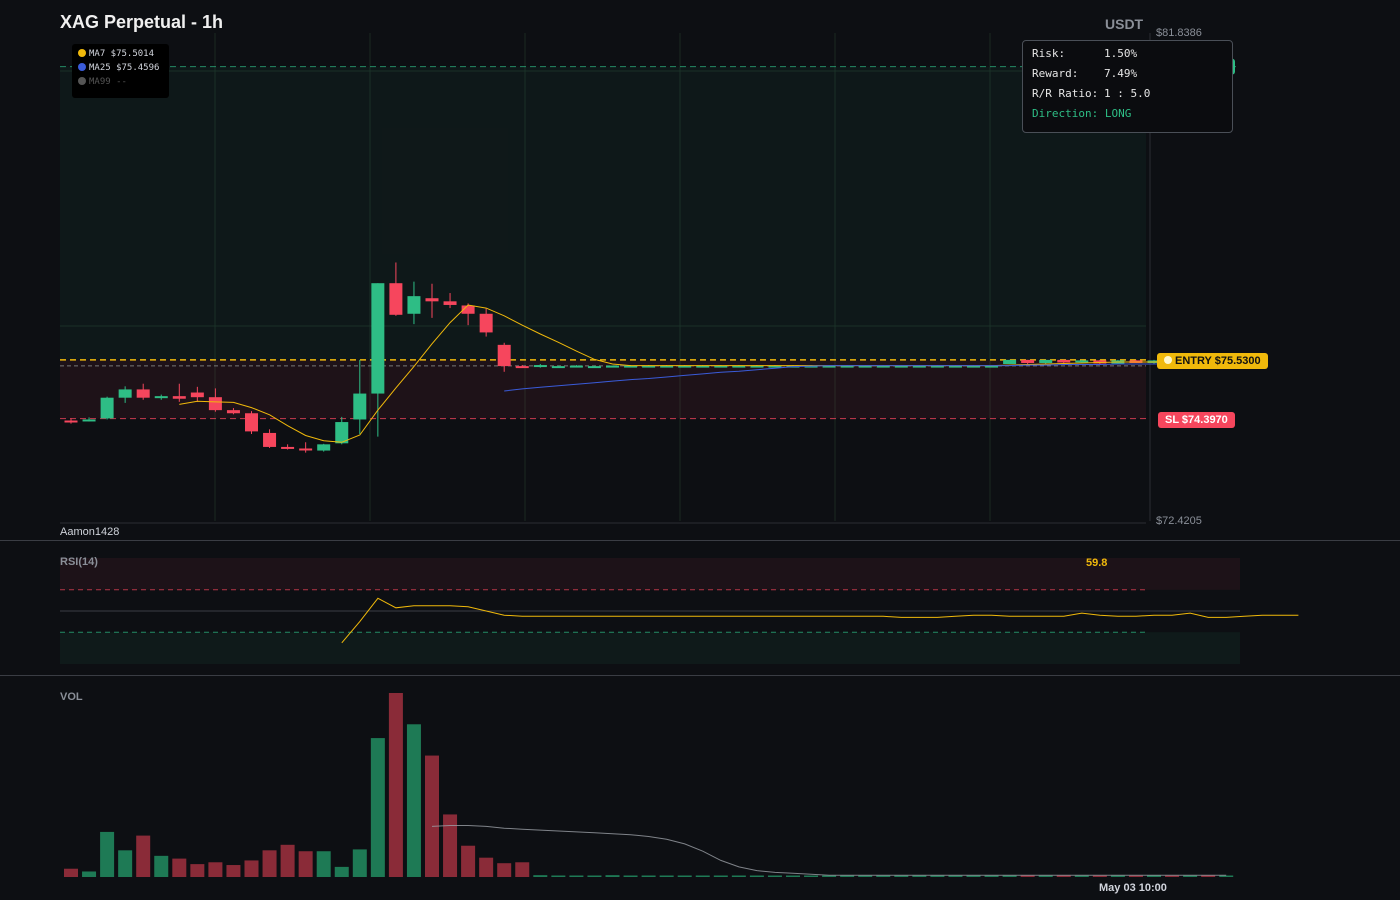  Describe the element at coordinates (124, 68) in the screenshot. I see `legend-ma25-label: MA25 $75.4596` at that location.